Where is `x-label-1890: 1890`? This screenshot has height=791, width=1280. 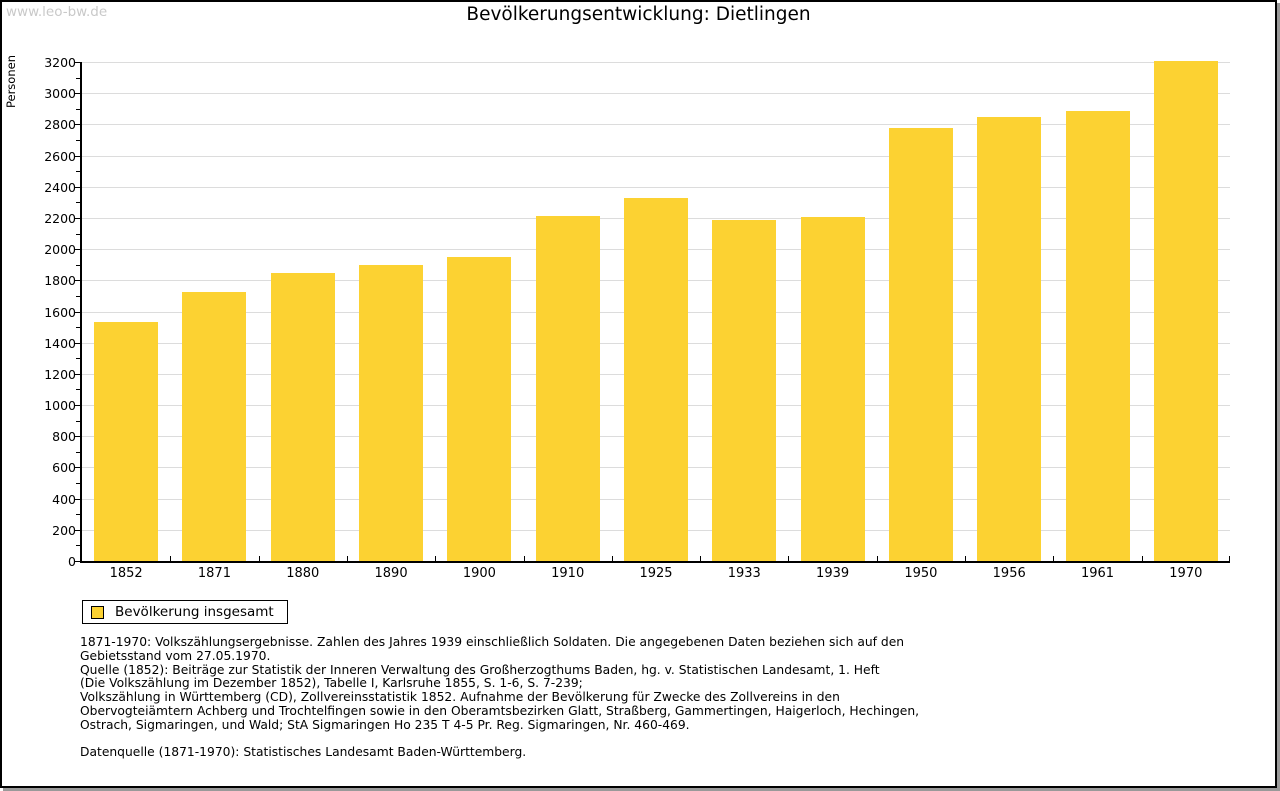 x-label-1890: 1890 is located at coordinates (391, 573).